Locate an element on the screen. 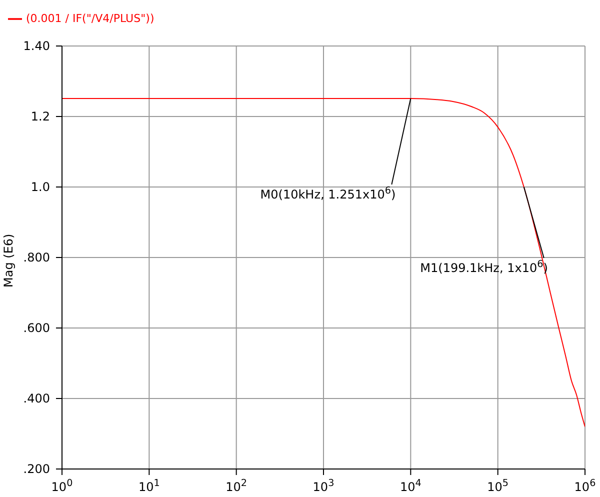 Image resolution: width=600 pixels, height=497 pixels. y-tick-label: 1.40 is located at coordinates (36, 46).